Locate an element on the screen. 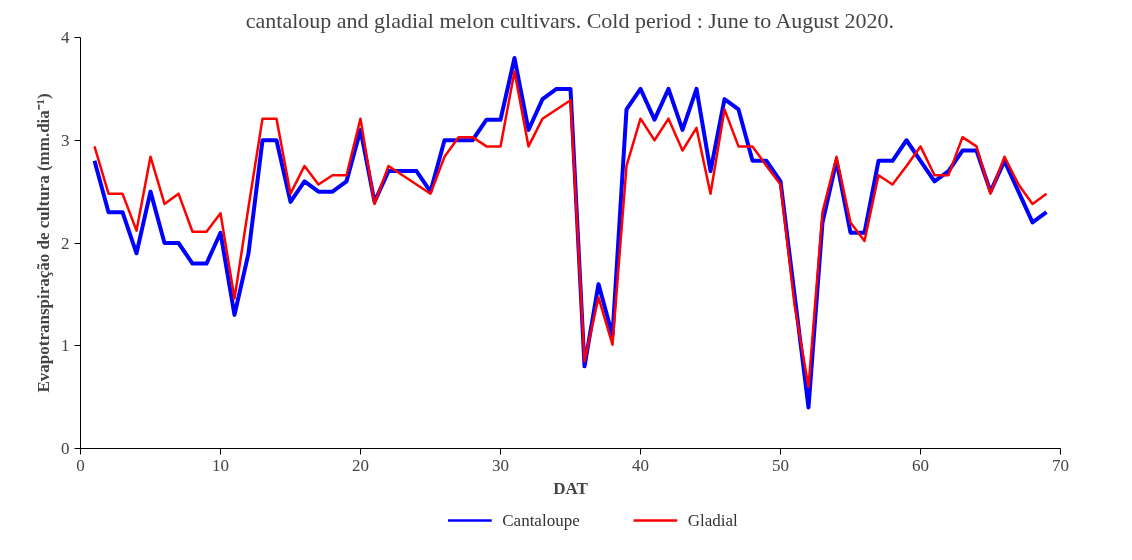 The height and width of the screenshot is (560, 1132). y-tick-label: 4 is located at coordinates (65, 37).